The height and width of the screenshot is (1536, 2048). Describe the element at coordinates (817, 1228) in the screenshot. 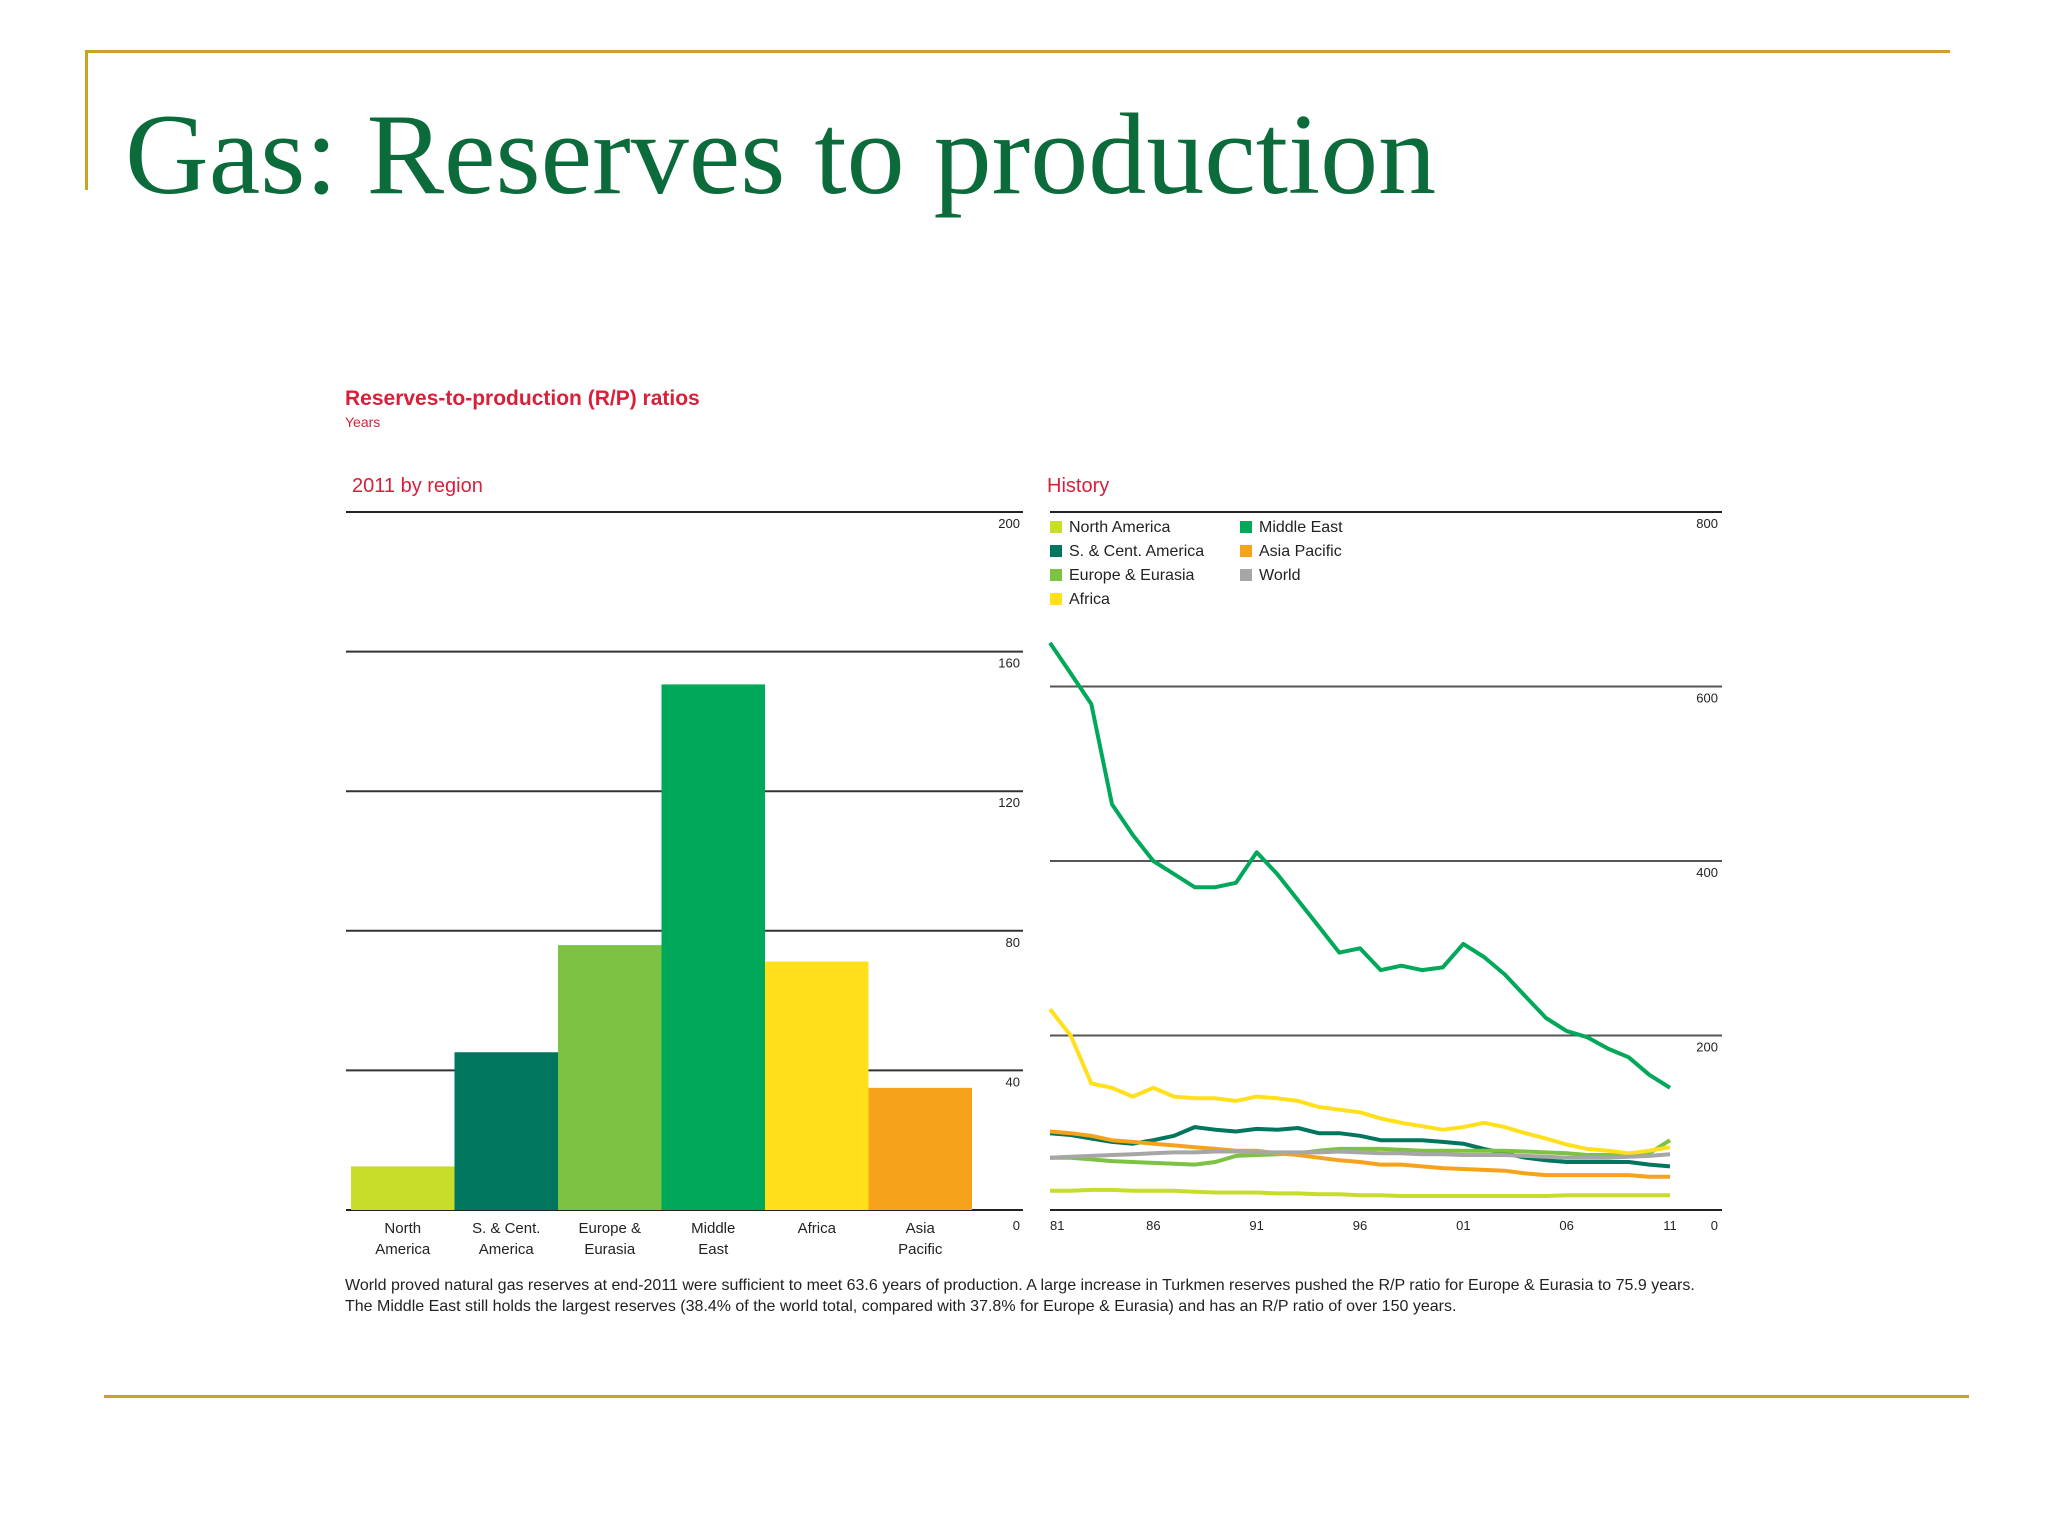

I see `bar-category-label: Africa` at that location.